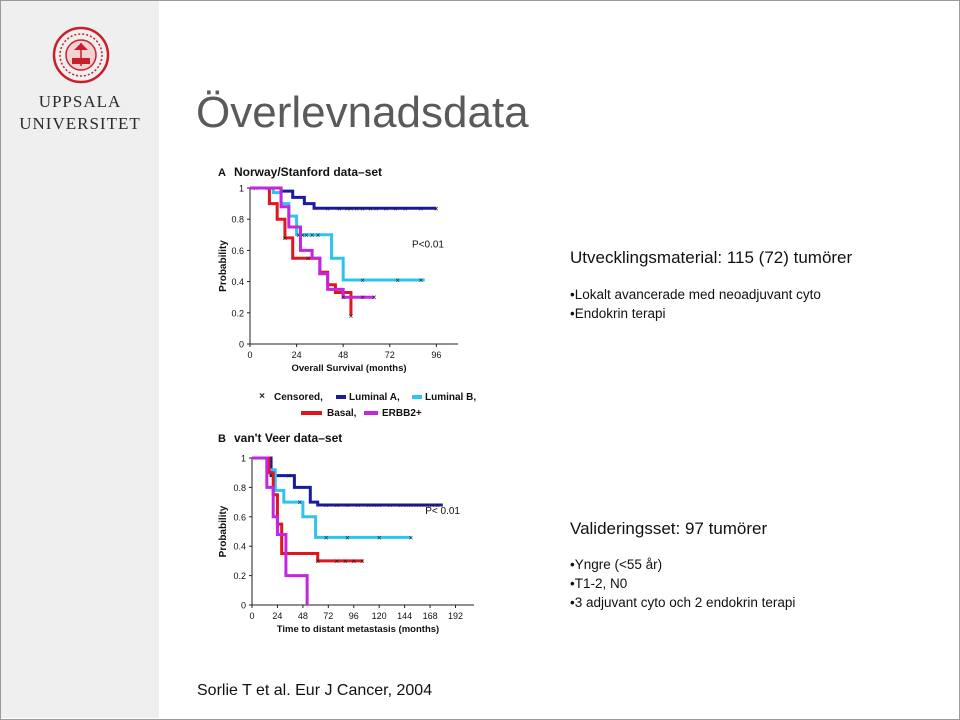 The height and width of the screenshot is (720, 960). Describe the element at coordinates (669, 528) in the screenshot. I see `validation-heading: Valideringsset: 97 tumörer` at that location.